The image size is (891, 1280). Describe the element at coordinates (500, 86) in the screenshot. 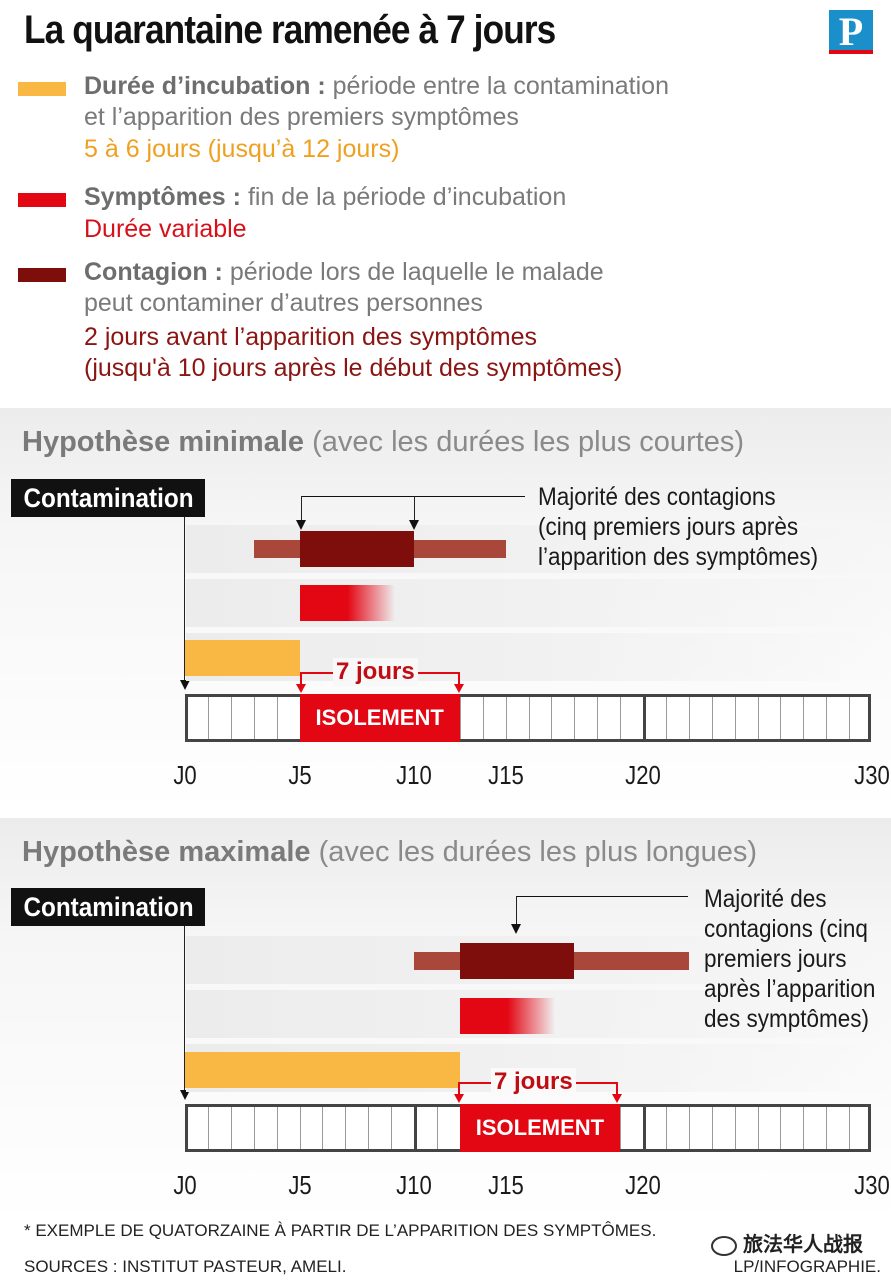

I see `legend-incubation-desc1: période entre la contamination` at that location.